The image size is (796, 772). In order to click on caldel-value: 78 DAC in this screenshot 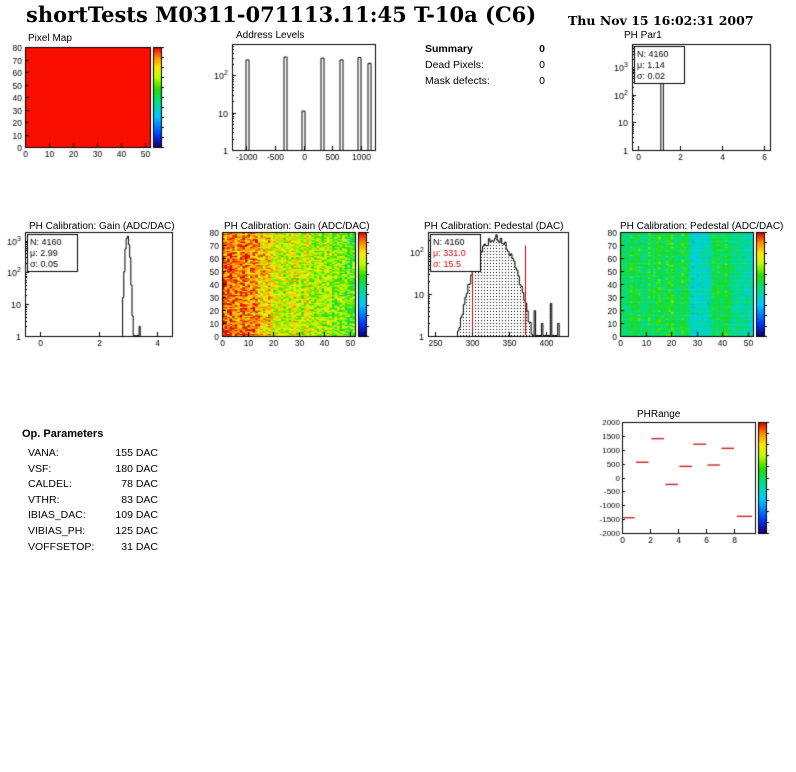, I will do `click(139, 484)`.